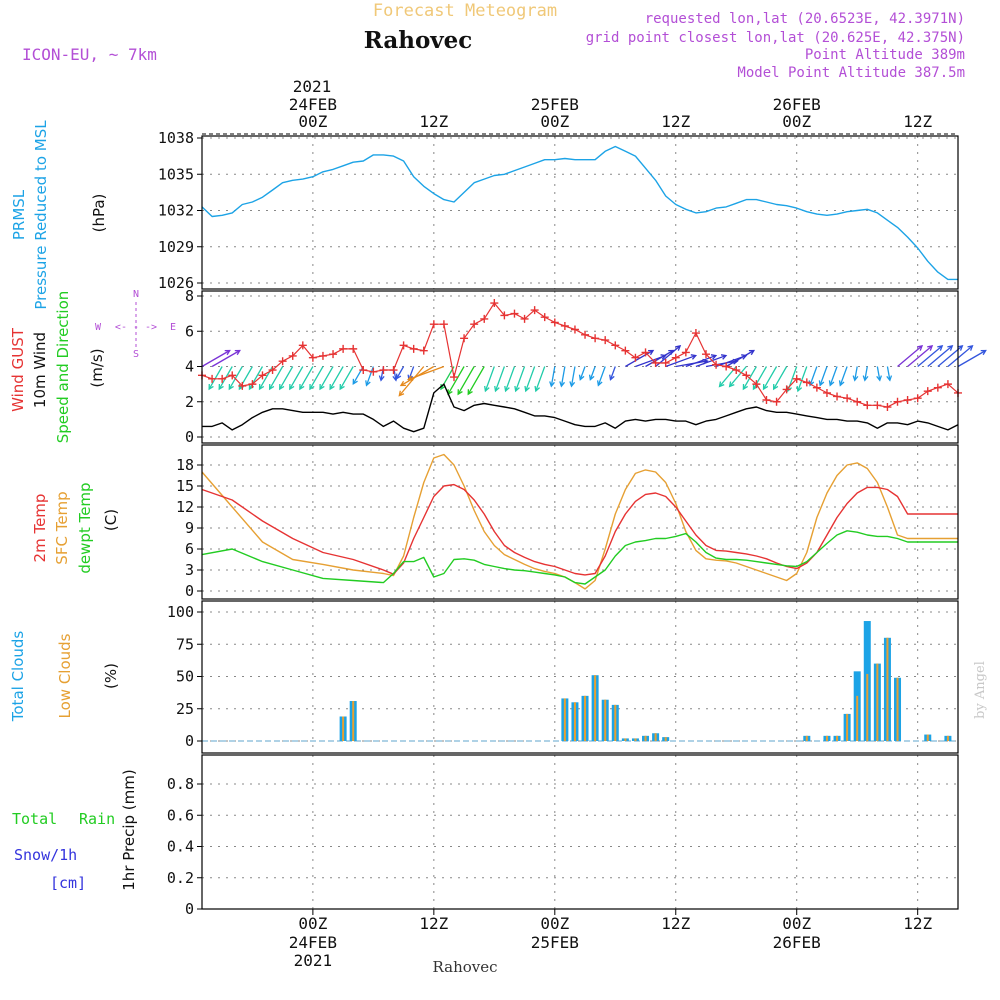  Describe the element at coordinates (805, 19) in the screenshot. I see `requested-coords: requested lon,lat (20.6523E, 42.3971N)` at that location.